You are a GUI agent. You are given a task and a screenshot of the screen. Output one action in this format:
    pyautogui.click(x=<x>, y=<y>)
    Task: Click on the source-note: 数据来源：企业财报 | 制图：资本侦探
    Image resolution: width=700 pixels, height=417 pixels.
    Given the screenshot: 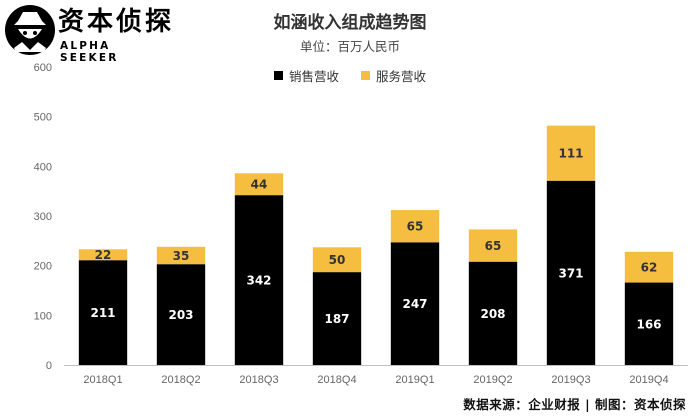 What is the action you would take?
    pyautogui.click(x=574, y=404)
    